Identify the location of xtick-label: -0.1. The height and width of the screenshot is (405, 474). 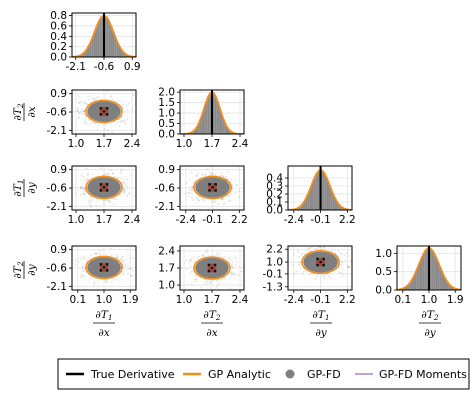
(320, 220).